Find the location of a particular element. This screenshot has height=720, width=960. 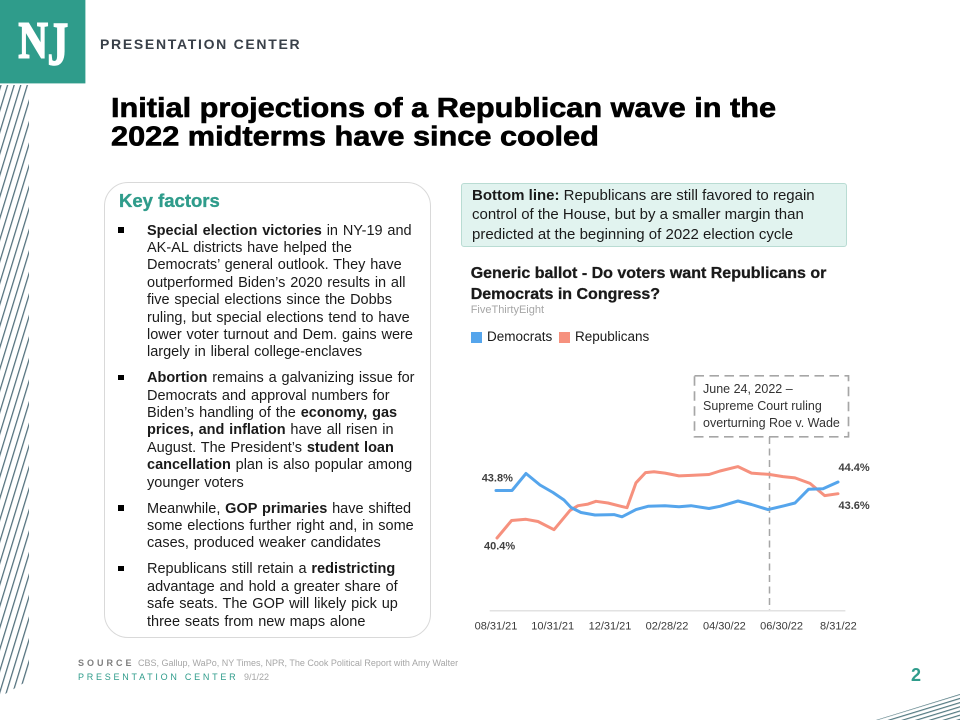

svg-text: 08/31/21 is located at coordinates (496, 627).